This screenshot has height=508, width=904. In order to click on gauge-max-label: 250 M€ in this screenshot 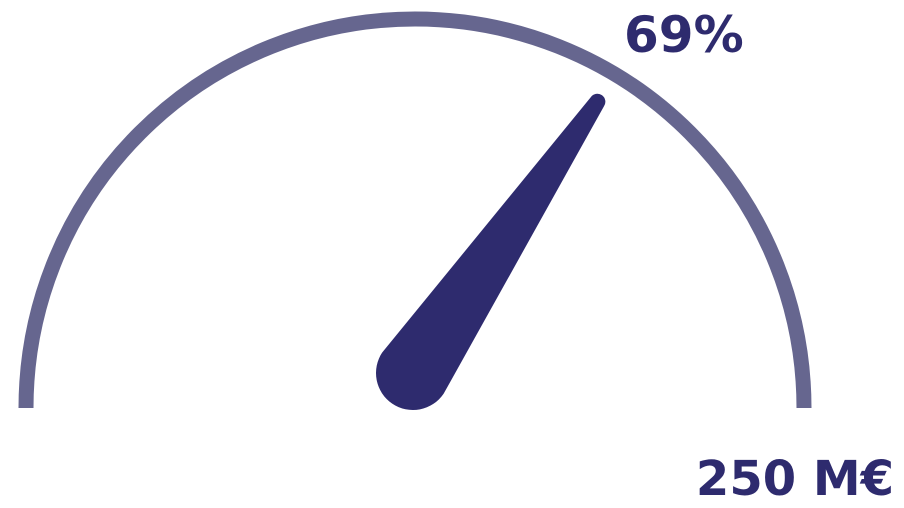, I will do `click(794, 479)`.